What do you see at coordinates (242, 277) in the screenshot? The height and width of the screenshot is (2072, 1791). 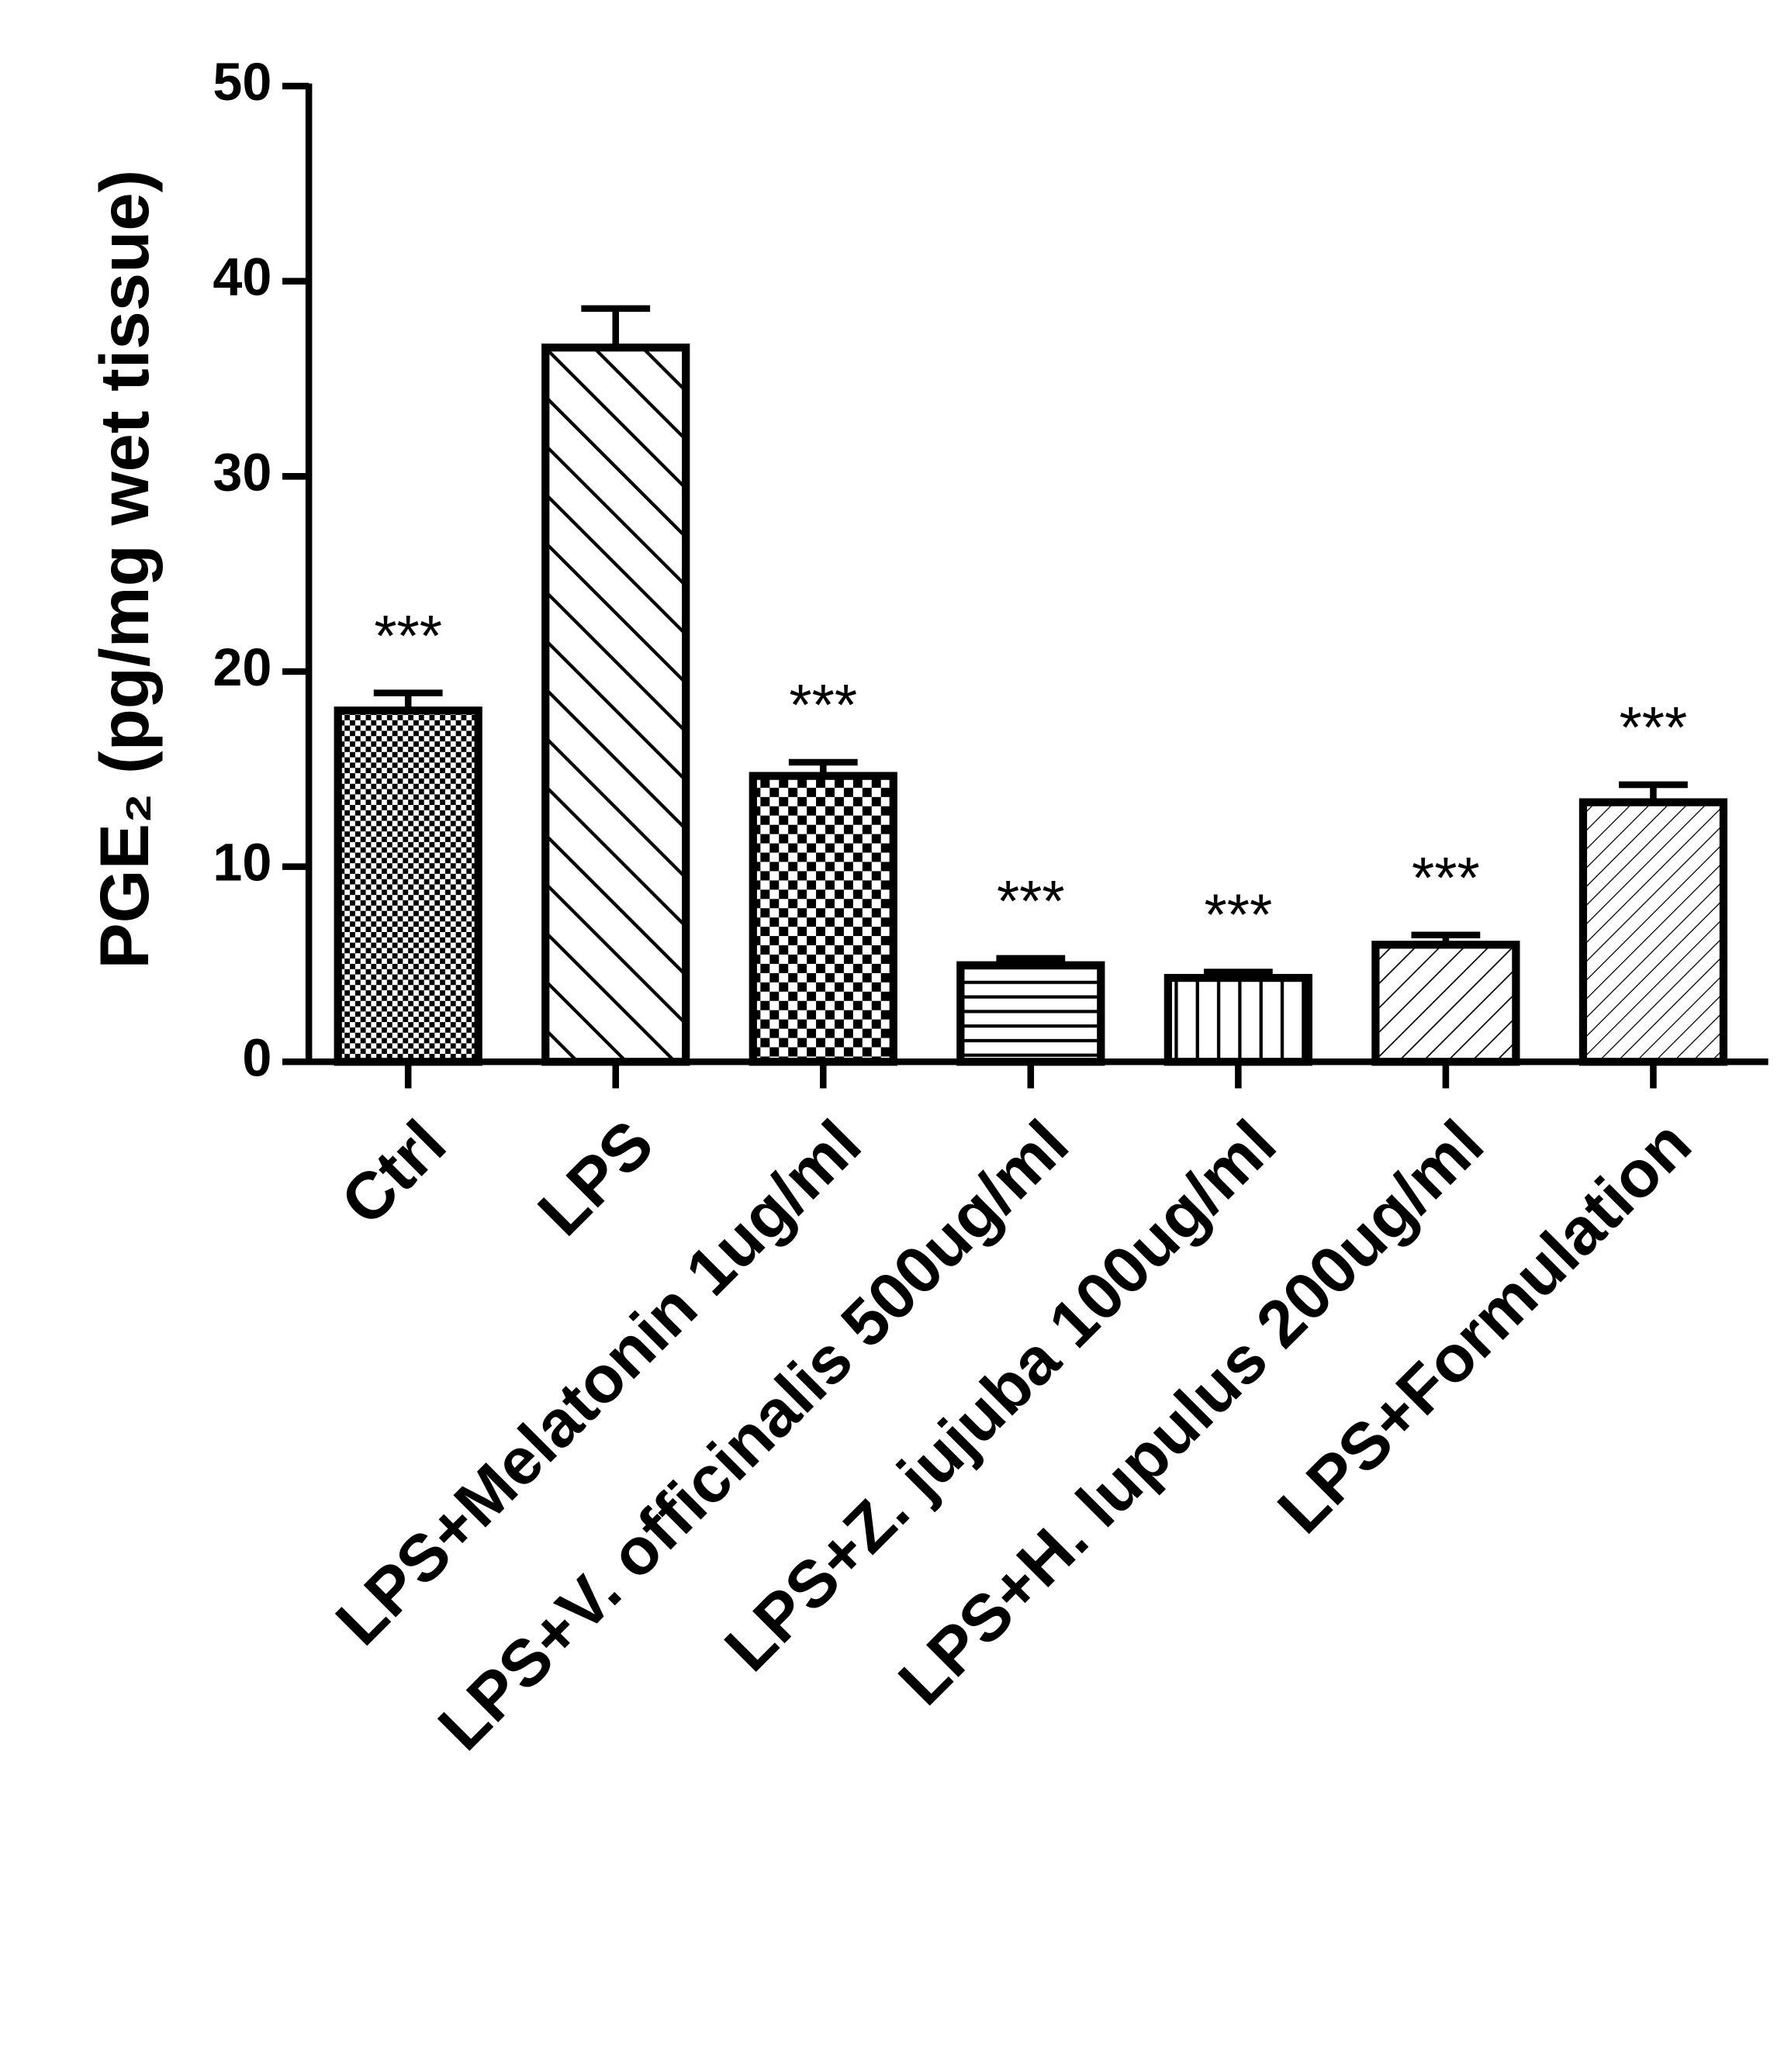 I see `y-tick-label: 40` at bounding box center [242, 277].